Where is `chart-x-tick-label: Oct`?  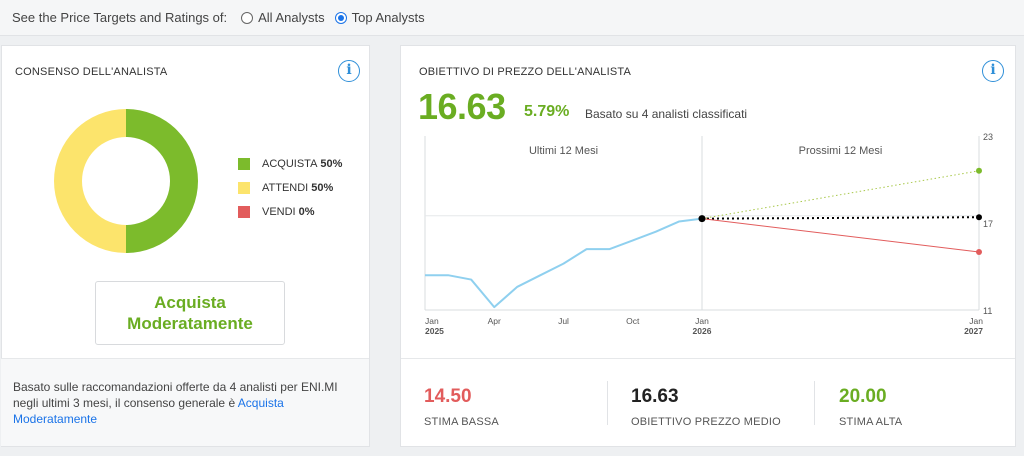 chart-x-tick-label: Oct is located at coordinates (633, 321).